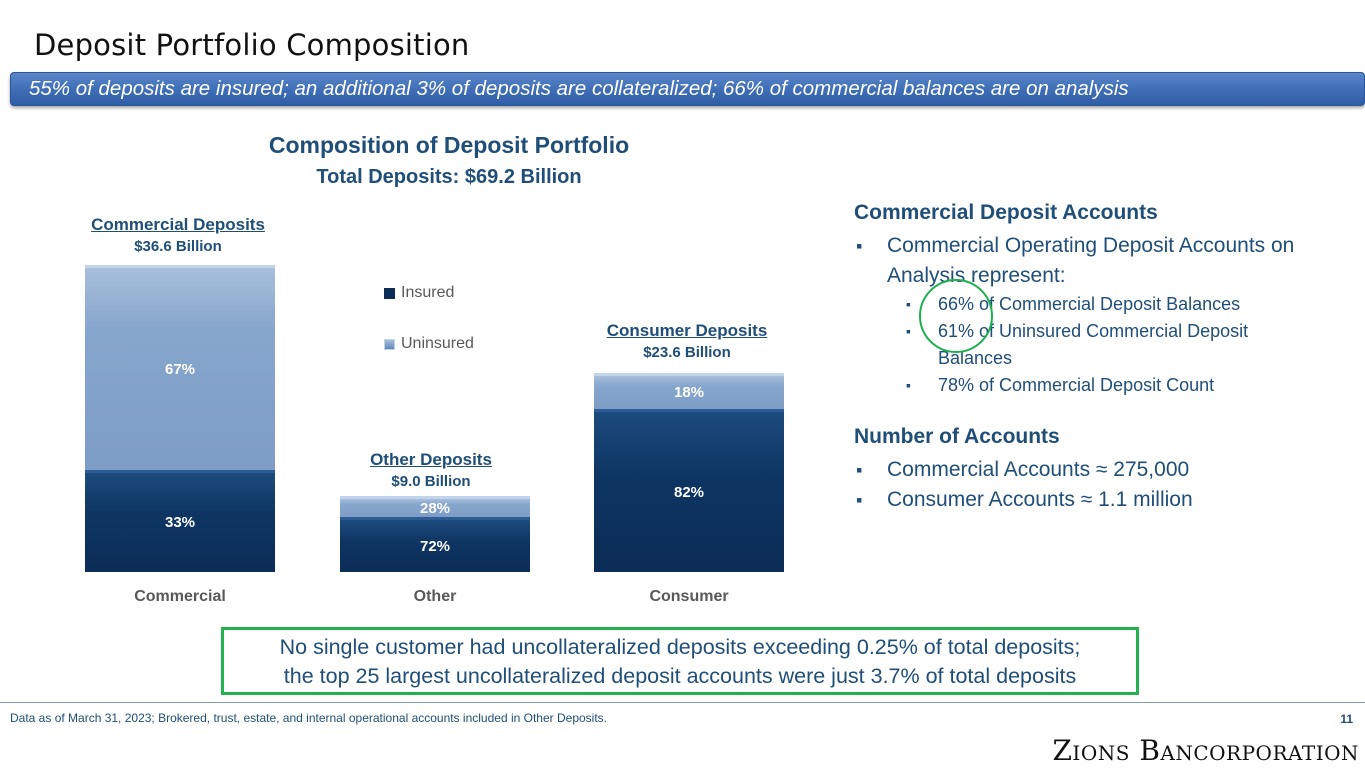 The width and height of the screenshot is (1365, 768). What do you see at coordinates (1089, 470) in the screenshot?
I see `panel-bullet-commercial-accounts: Commercial Accounts ≈ 275,000` at bounding box center [1089, 470].